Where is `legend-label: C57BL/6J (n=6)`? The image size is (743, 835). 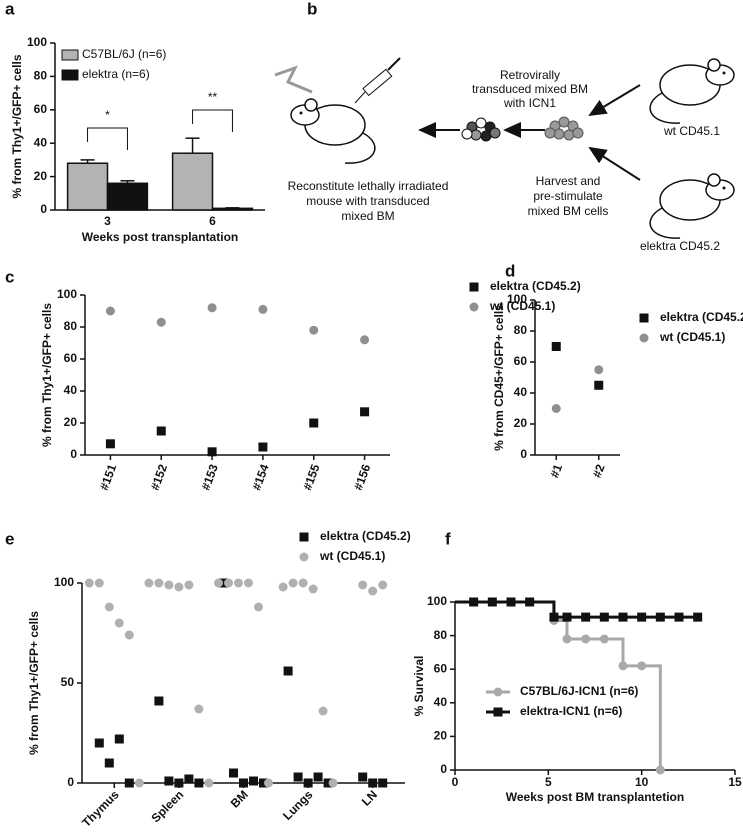
legend-label: C57BL/6J (n=6) is located at coordinates (124, 54).